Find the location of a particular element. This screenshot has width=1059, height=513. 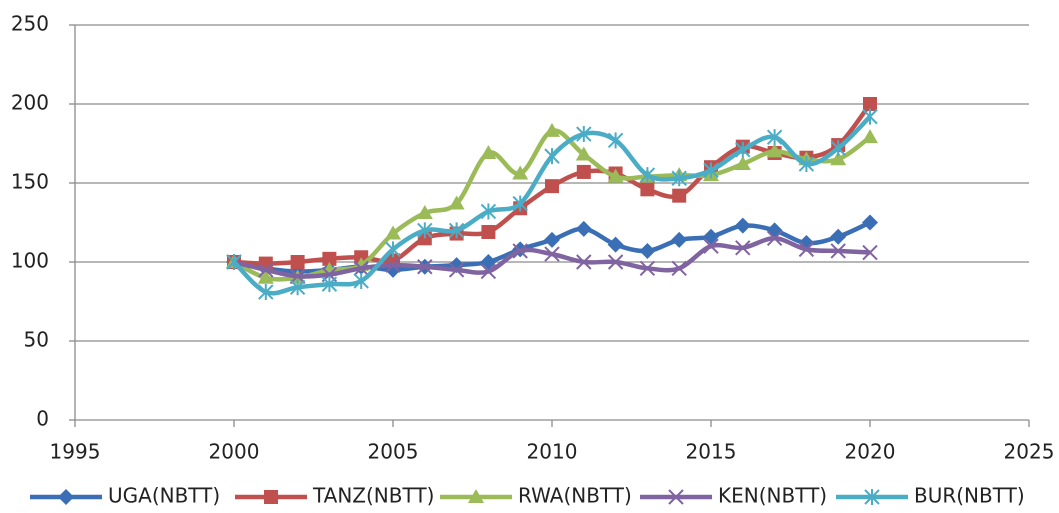

legend-label: TANZ(NBTT) is located at coordinates (373, 496).